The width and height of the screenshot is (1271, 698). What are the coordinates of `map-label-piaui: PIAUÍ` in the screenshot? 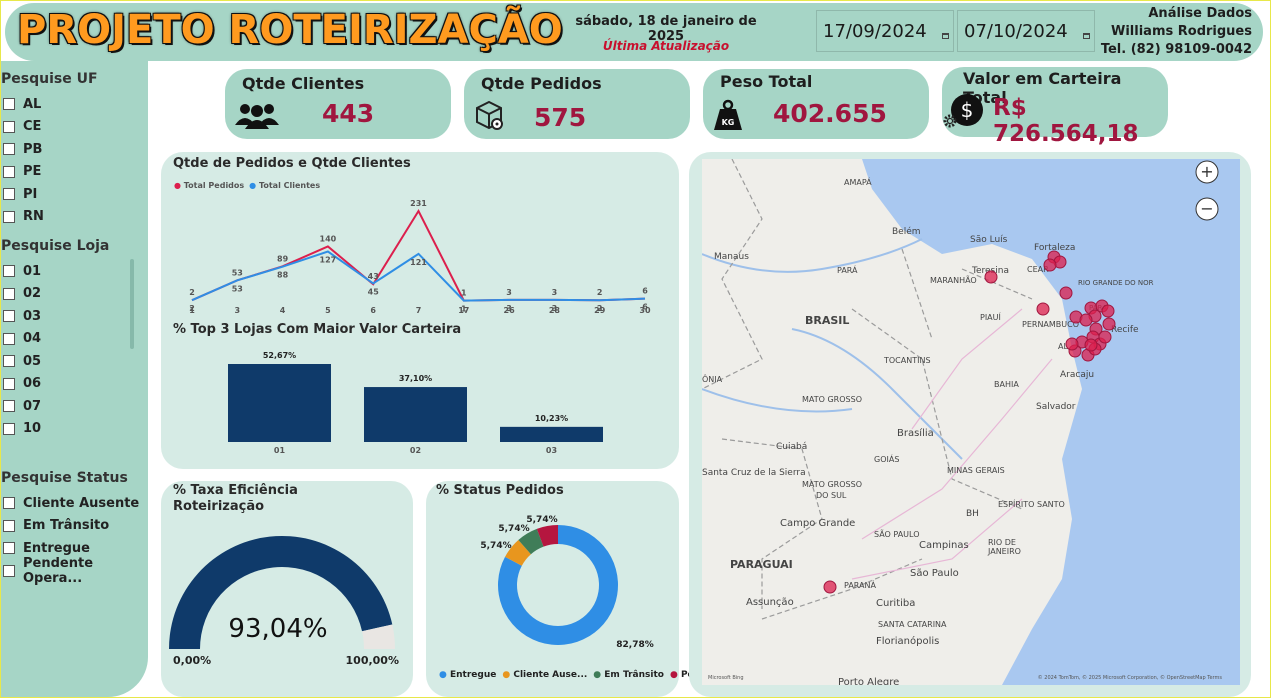 It's located at (991, 316).